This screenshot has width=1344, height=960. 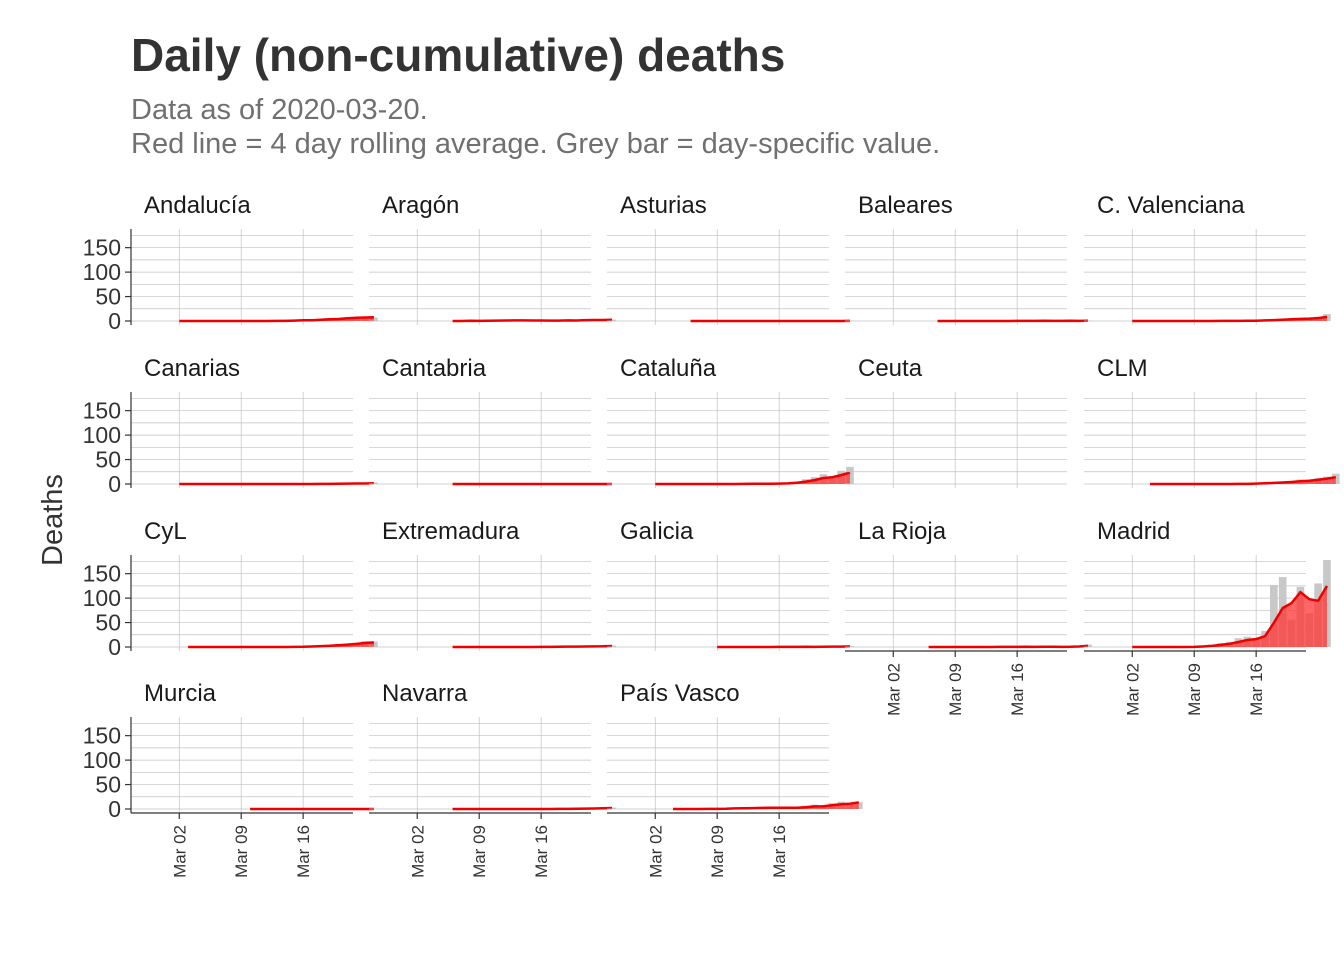 What do you see at coordinates (1008, 646) in the screenshot?
I see `rolling-line-la-rioja` at bounding box center [1008, 646].